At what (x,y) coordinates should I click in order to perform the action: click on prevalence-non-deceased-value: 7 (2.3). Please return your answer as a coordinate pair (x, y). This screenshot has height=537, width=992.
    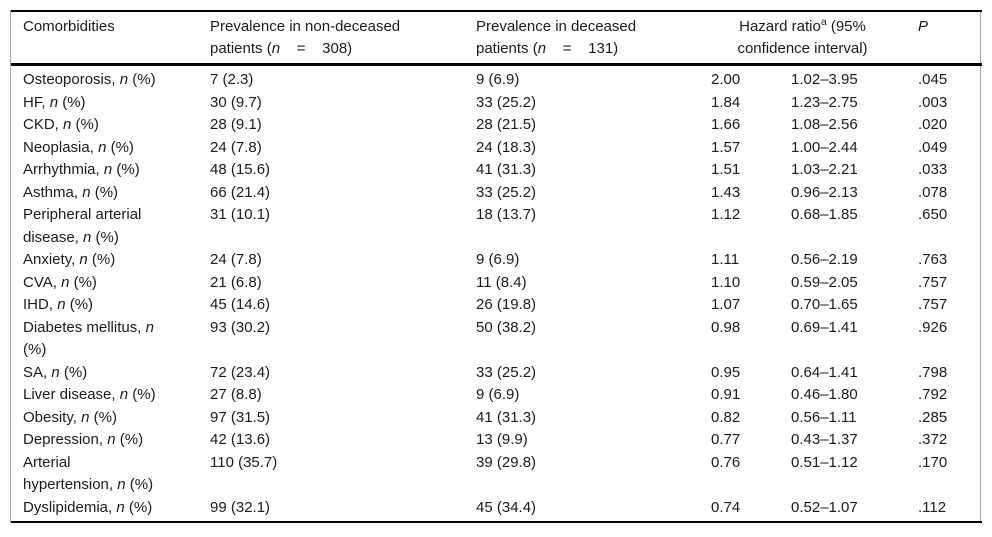
    Looking at the image, I should click on (232, 79).